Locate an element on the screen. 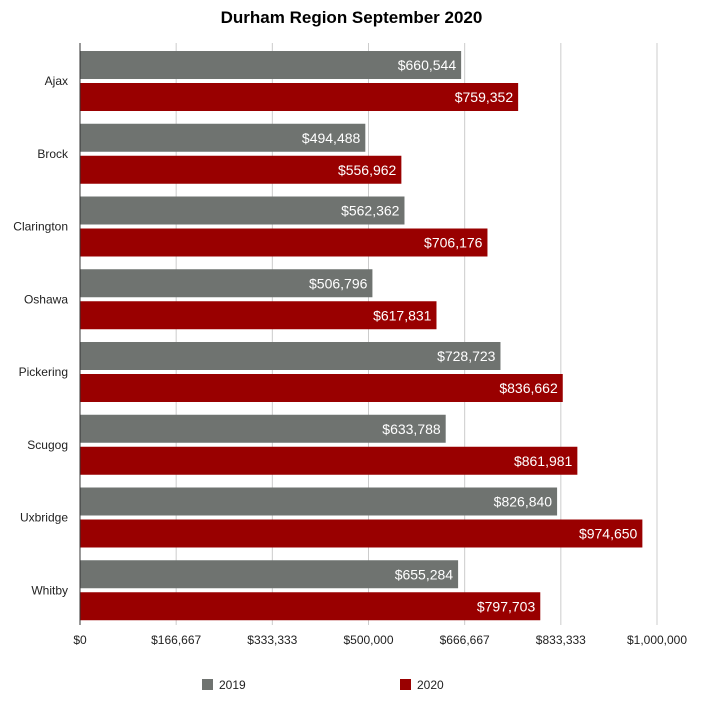 The image size is (703, 706). data-label: $655,284 is located at coordinates (424, 574).